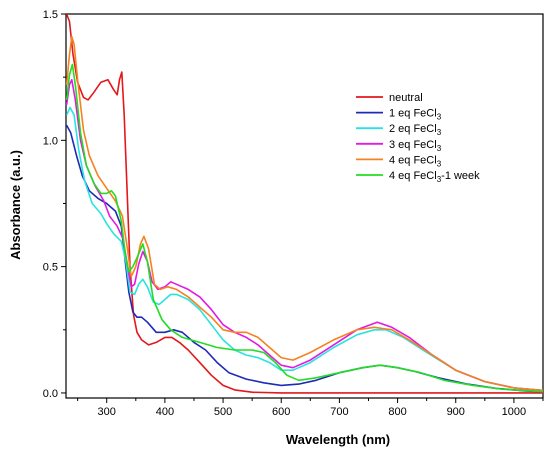 The image size is (550, 452). I want to click on legend-label: 2 eq FeCl3, so click(415, 130).